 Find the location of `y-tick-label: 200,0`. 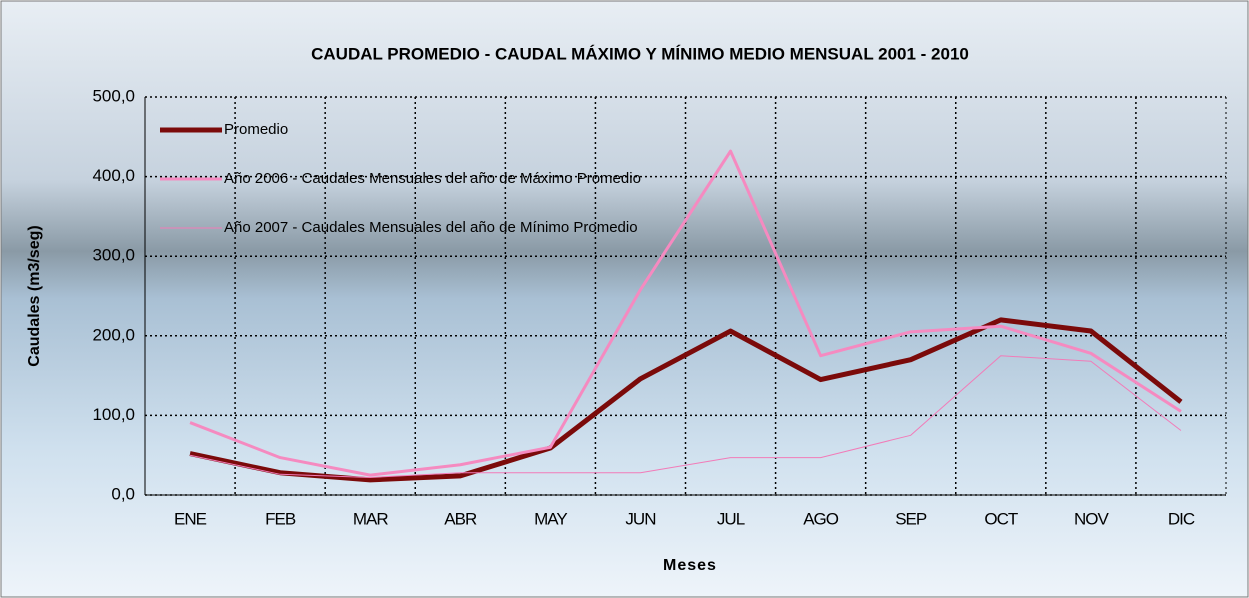

y-tick-label: 200,0 is located at coordinates (113, 334).